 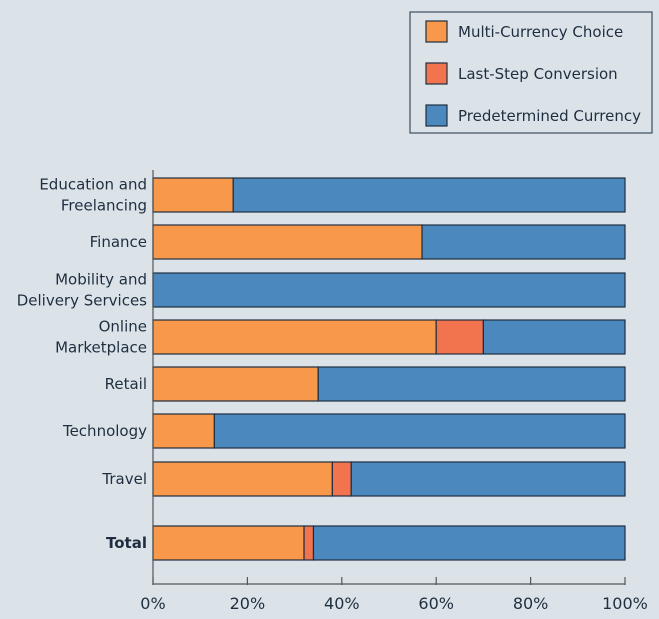 What do you see at coordinates (436, 603) in the screenshot?
I see `x-tick-label: 60%` at bounding box center [436, 603].